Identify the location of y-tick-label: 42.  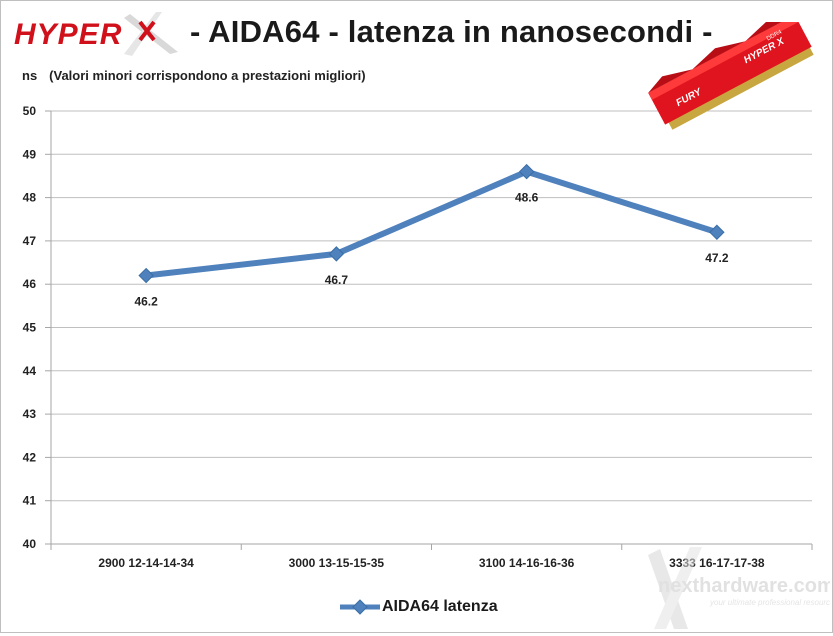
(30, 457).